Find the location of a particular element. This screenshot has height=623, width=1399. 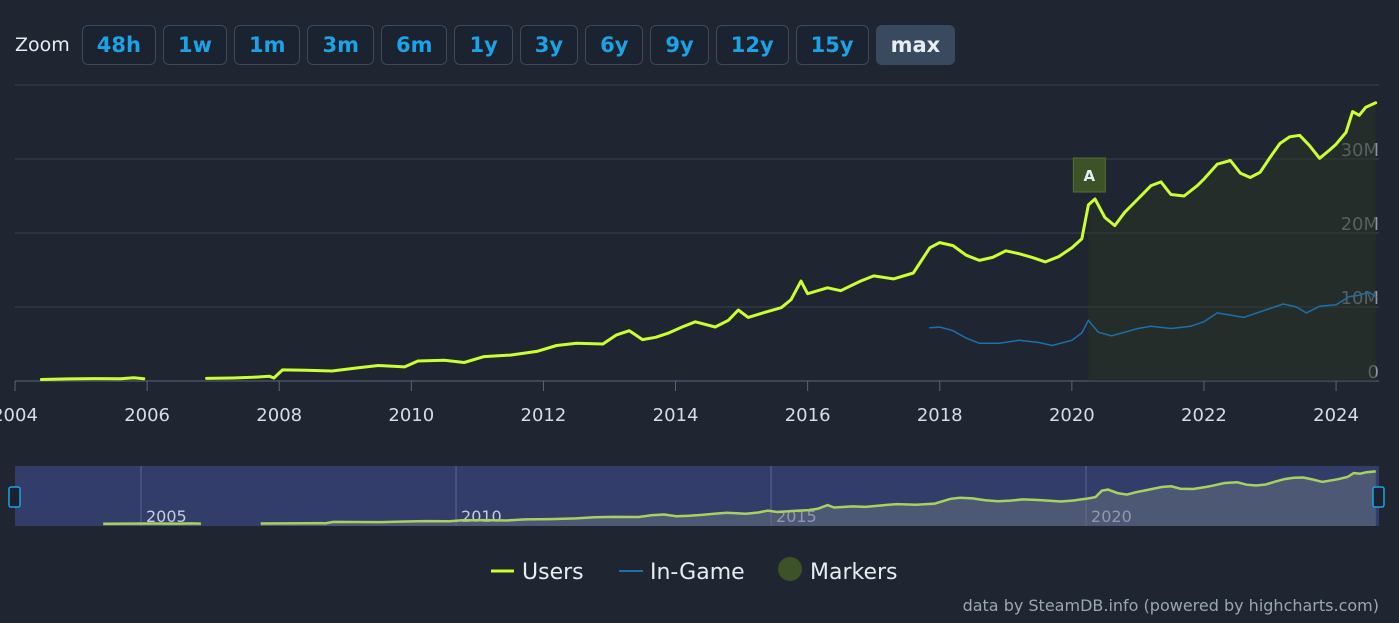

zoom-bar: Zoom 48h 1w 1m 3m 6m 1y 3y 6y 9y 12y 15y max is located at coordinates (488, 45).